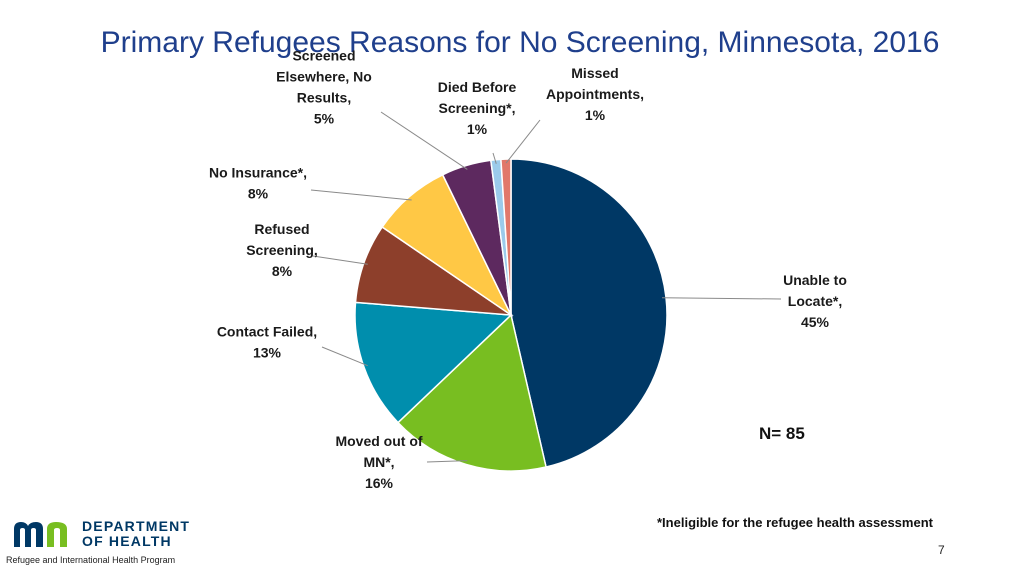 The image size is (1024, 576). What do you see at coordinates (324, 87) in the screenshot?
I see `slice-label: Screened Elsewhere, No Results, 5%` at bounding box center [324, 87].